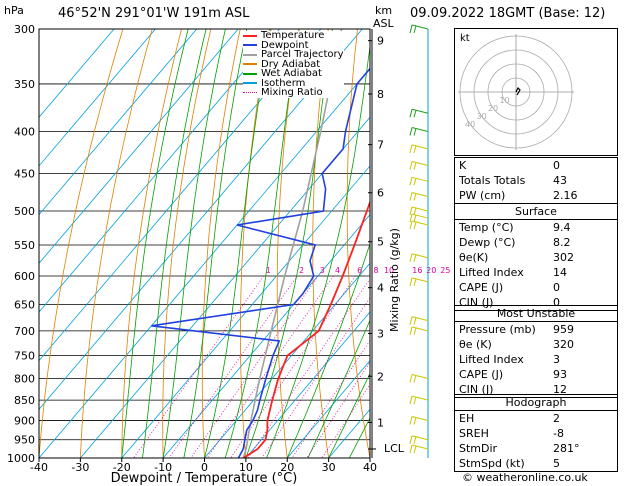 This screenshot has height=486, width=629. I want to click on pressure-tick-label: 900, so click(24, 420).